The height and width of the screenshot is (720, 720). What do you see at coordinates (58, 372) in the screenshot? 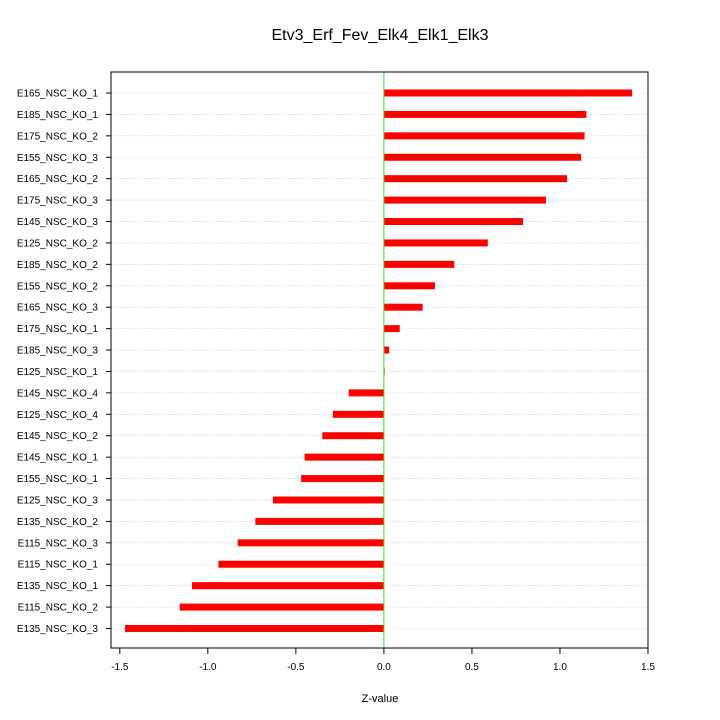
I see `y-tick-label: E125_NSC_KO_1` at bounding box center [58, 372].